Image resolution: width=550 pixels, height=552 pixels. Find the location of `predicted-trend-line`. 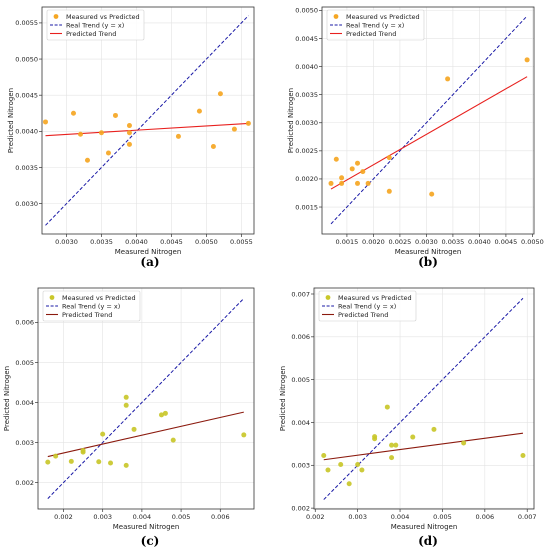

predicted-trend-line is located at coordinates (423, 446).